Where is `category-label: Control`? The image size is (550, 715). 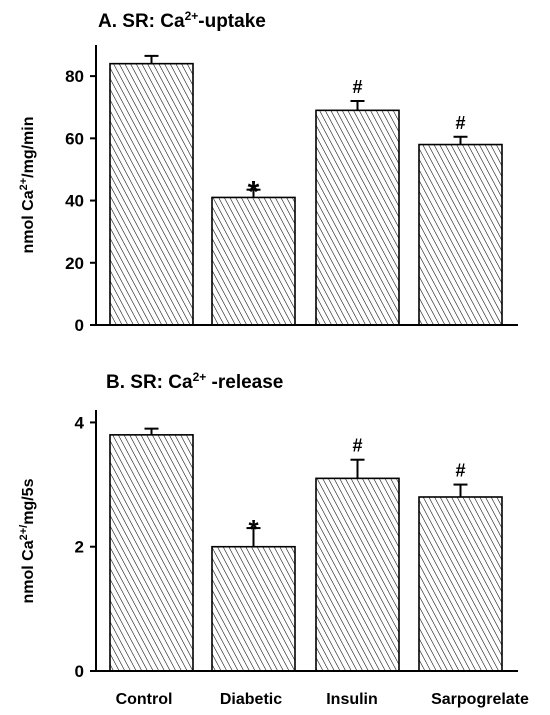
category-label: Control is located at coordinates (144, 699).